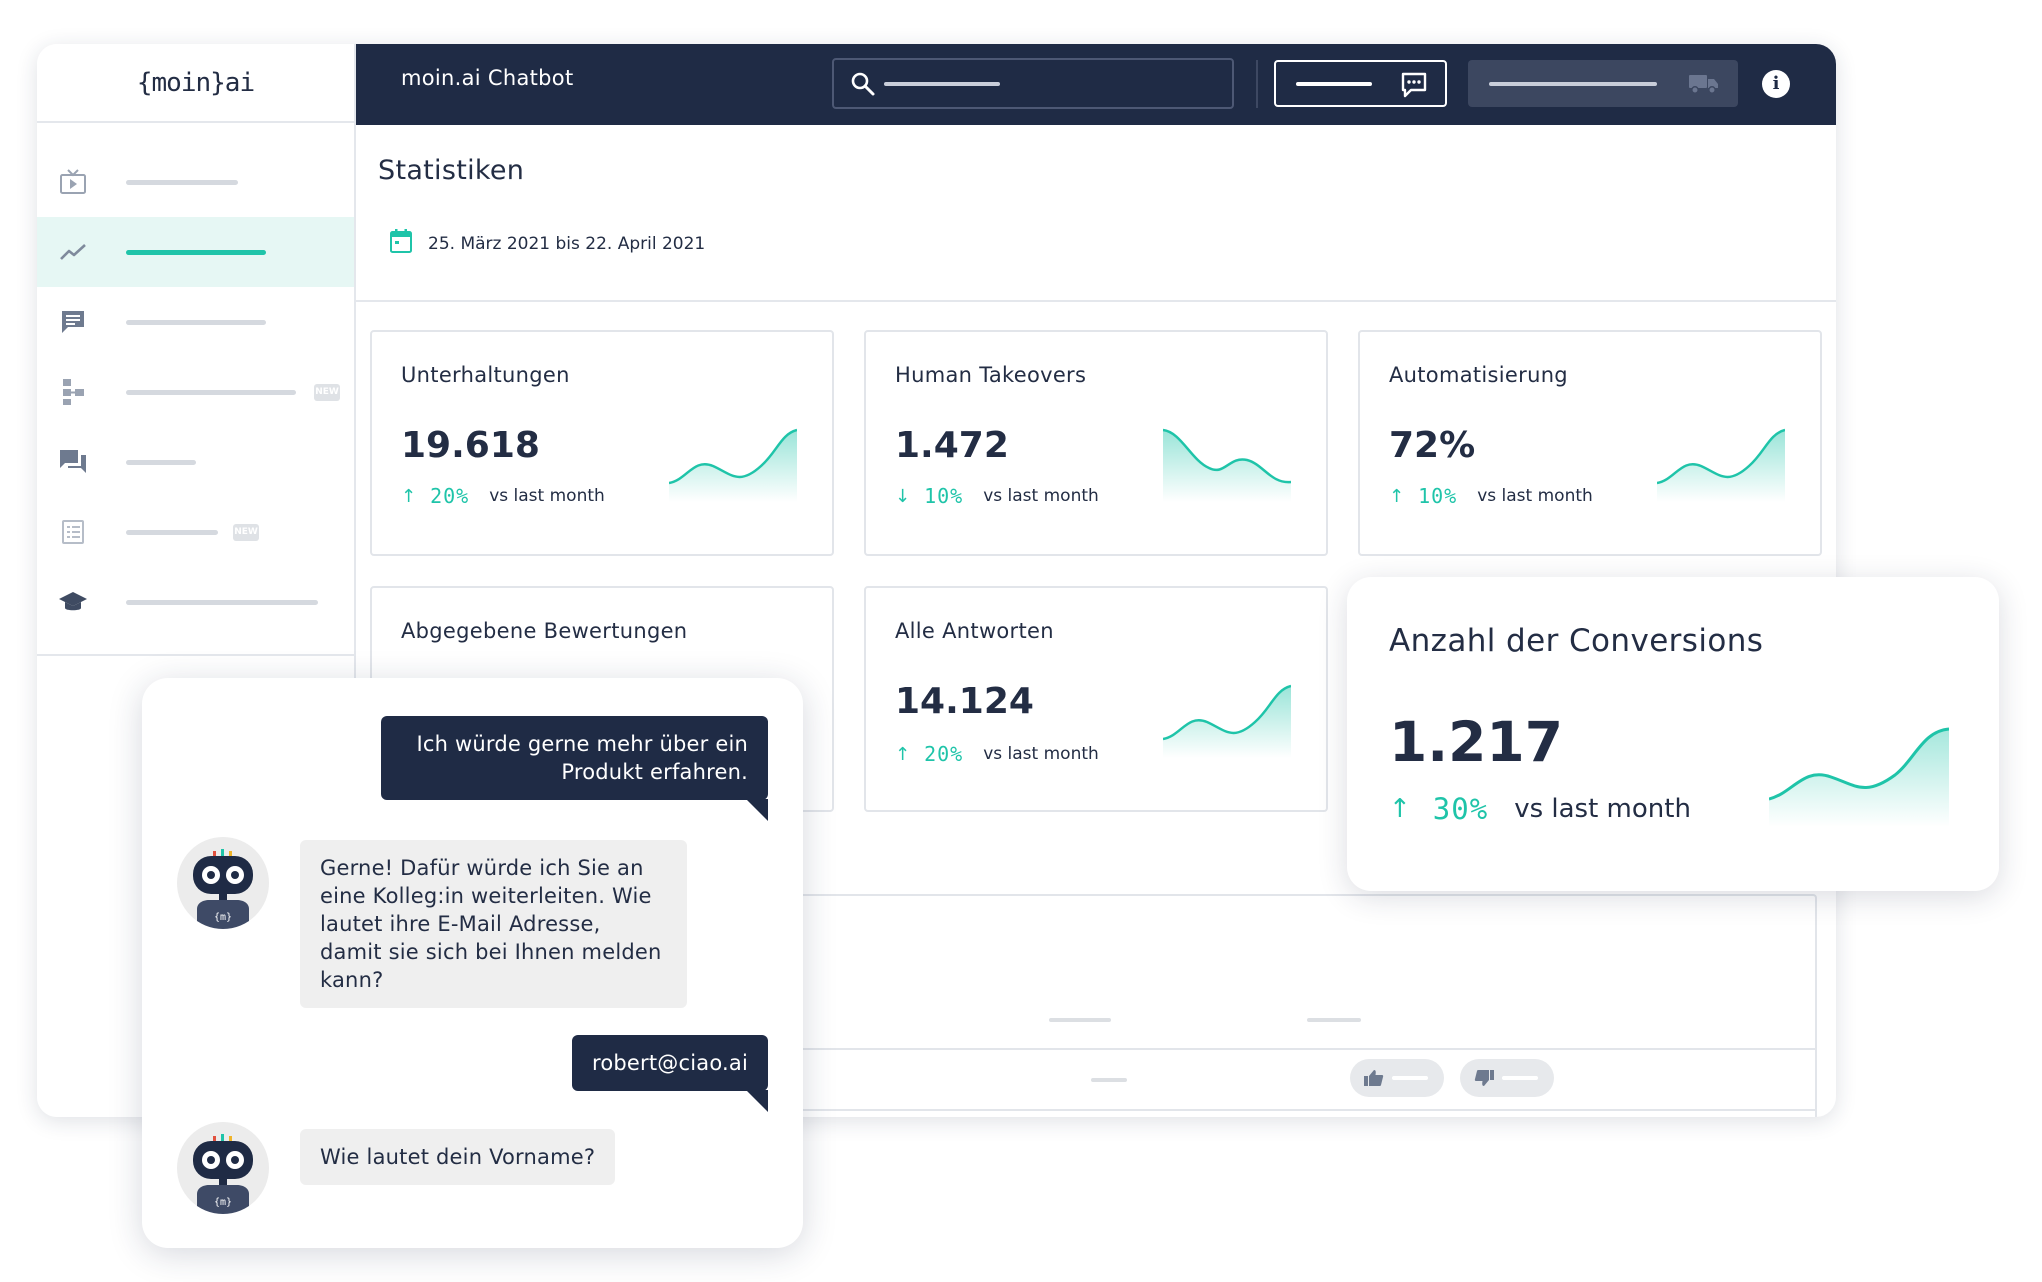 The width and height of the screenshot is (2042, 1282). I want to click on user-message: robert@ciao.ai, so click(670, 1073).